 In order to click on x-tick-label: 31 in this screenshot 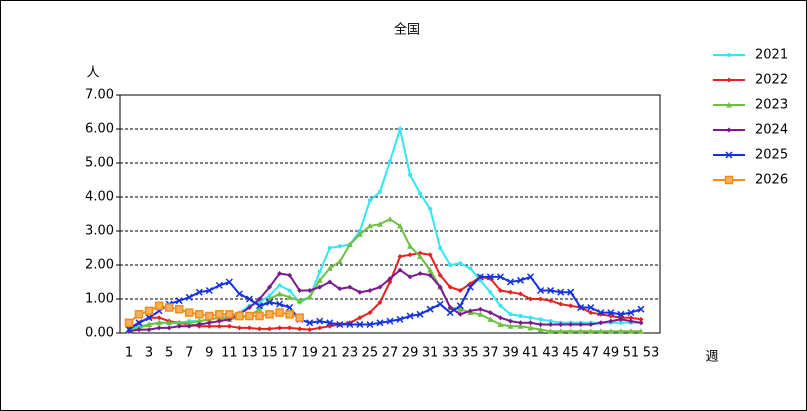, I will do `click(430, 353)`.